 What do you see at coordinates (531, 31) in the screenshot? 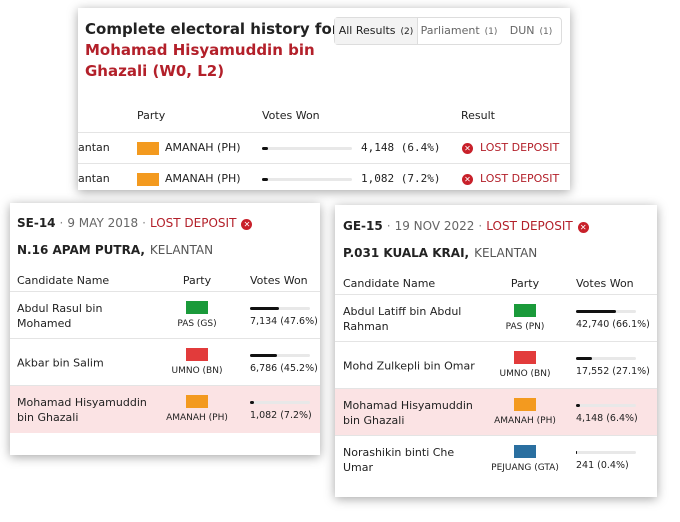
I see `tab: DUN (1)` at bounding box center [531, 31].